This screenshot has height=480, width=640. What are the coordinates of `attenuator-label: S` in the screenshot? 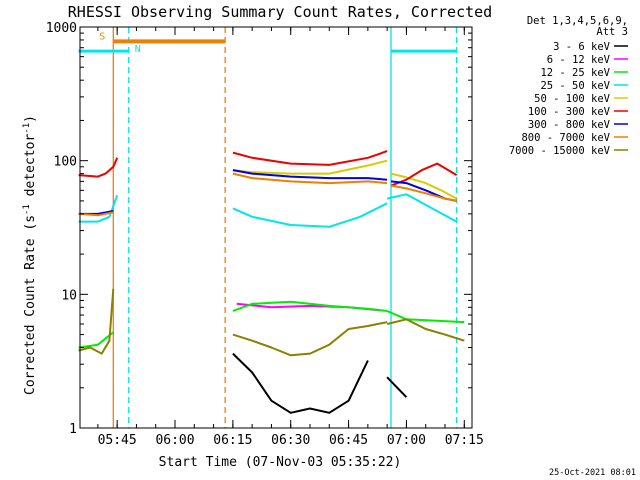 It's located at (102, 36).